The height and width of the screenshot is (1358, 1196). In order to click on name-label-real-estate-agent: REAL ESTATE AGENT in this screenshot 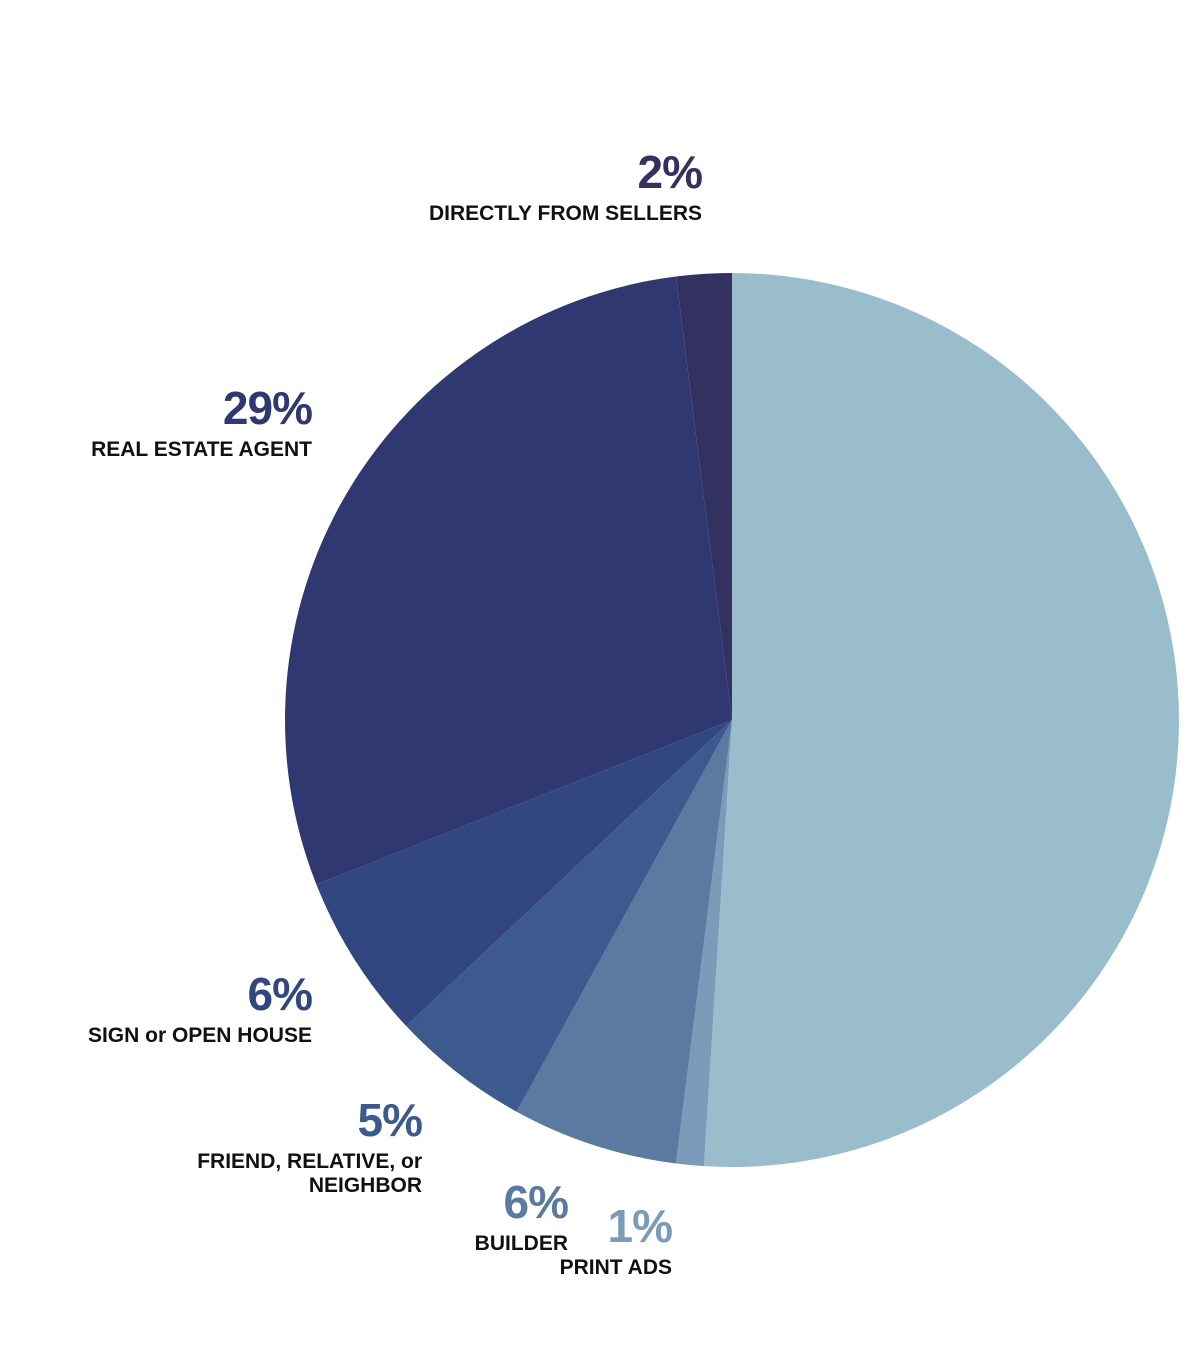, I will do `click(201, 449)`.